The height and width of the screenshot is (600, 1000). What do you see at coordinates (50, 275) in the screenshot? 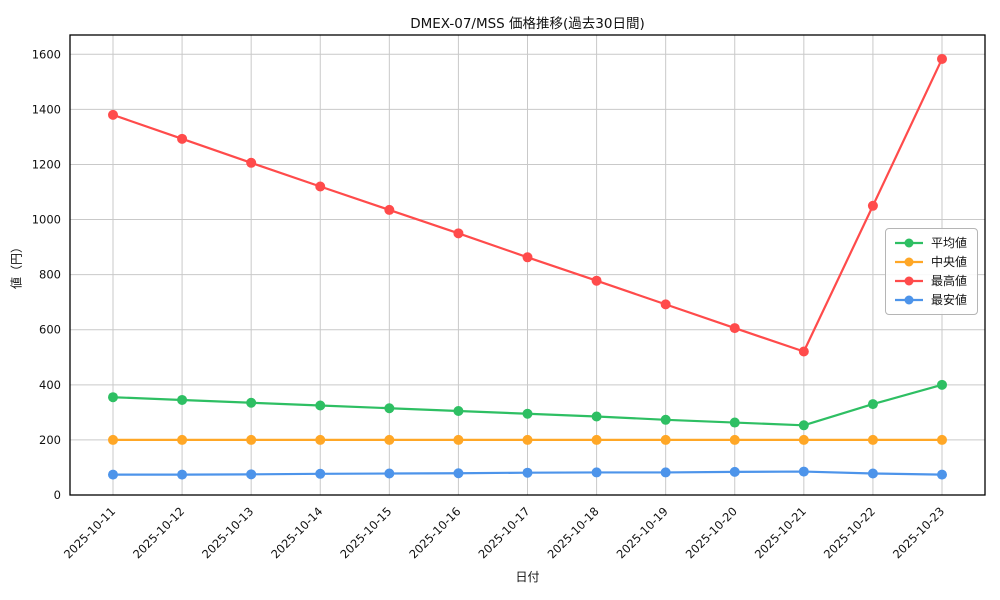
I see `y-tick-label: 800` at bounding box center [50, 275].